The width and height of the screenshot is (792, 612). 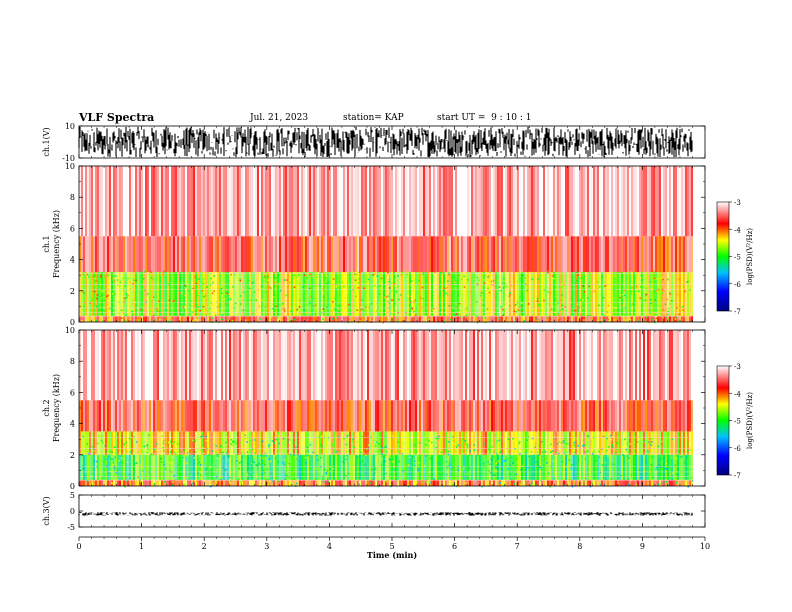 I want to click on ch2-colorbar: -3 -4 -5 -6 -7 log(PSD)(V²/Hz), so click(x=735, y=421).